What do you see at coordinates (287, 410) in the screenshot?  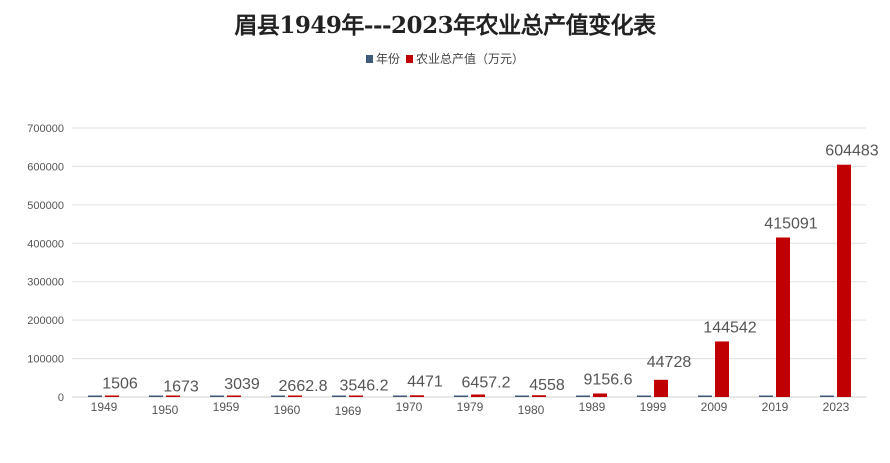 I see `x-tick-label: 1960` at bounding box center [287, 410].